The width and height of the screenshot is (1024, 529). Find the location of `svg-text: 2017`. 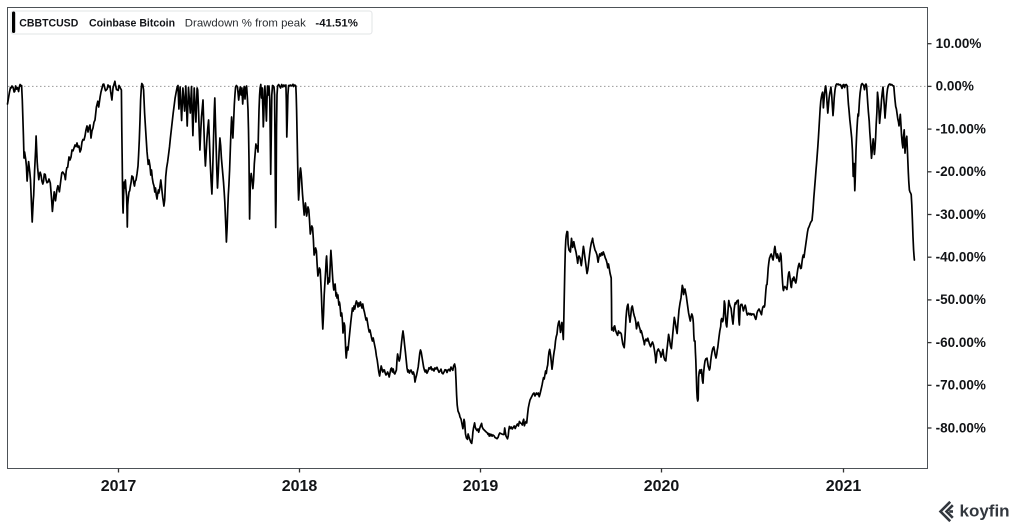

svg-text: 2017 is located at coordinates (119, 486).